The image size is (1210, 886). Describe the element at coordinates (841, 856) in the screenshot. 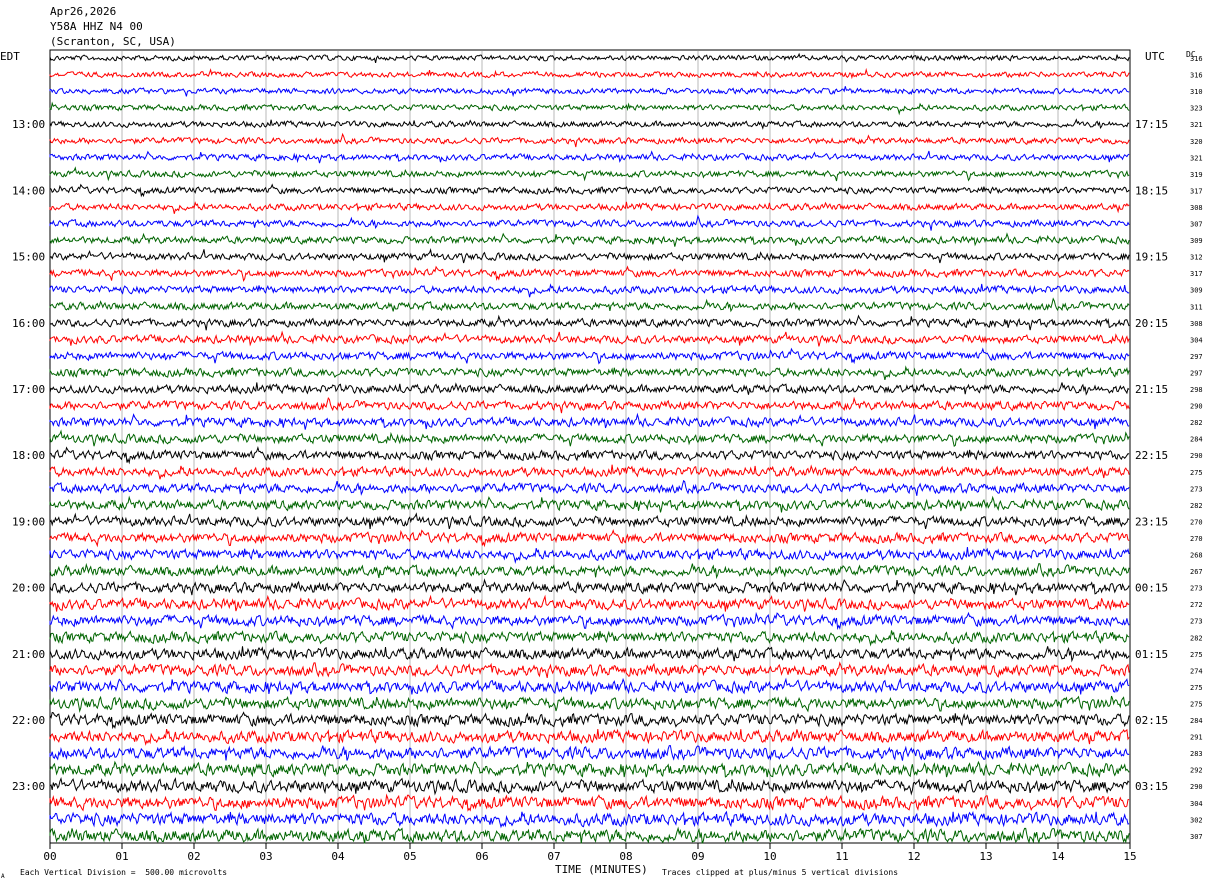

I see `x-tick-label: 11` at that location.